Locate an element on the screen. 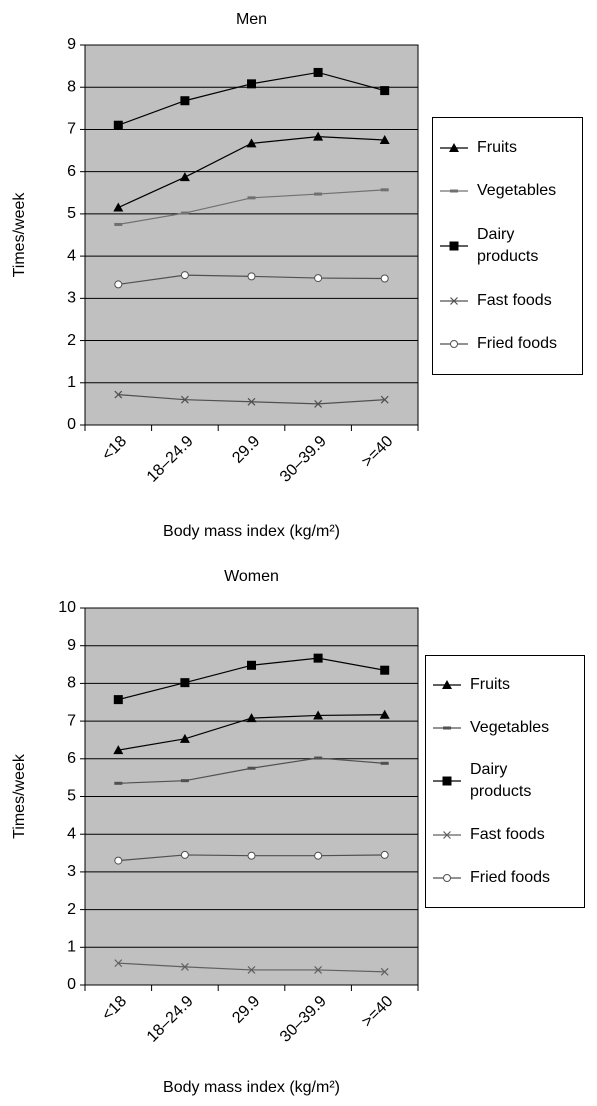 The height and width of the screenshot is (1106, 597). y-tick-label: 1 is located at coordinates (71, 382).